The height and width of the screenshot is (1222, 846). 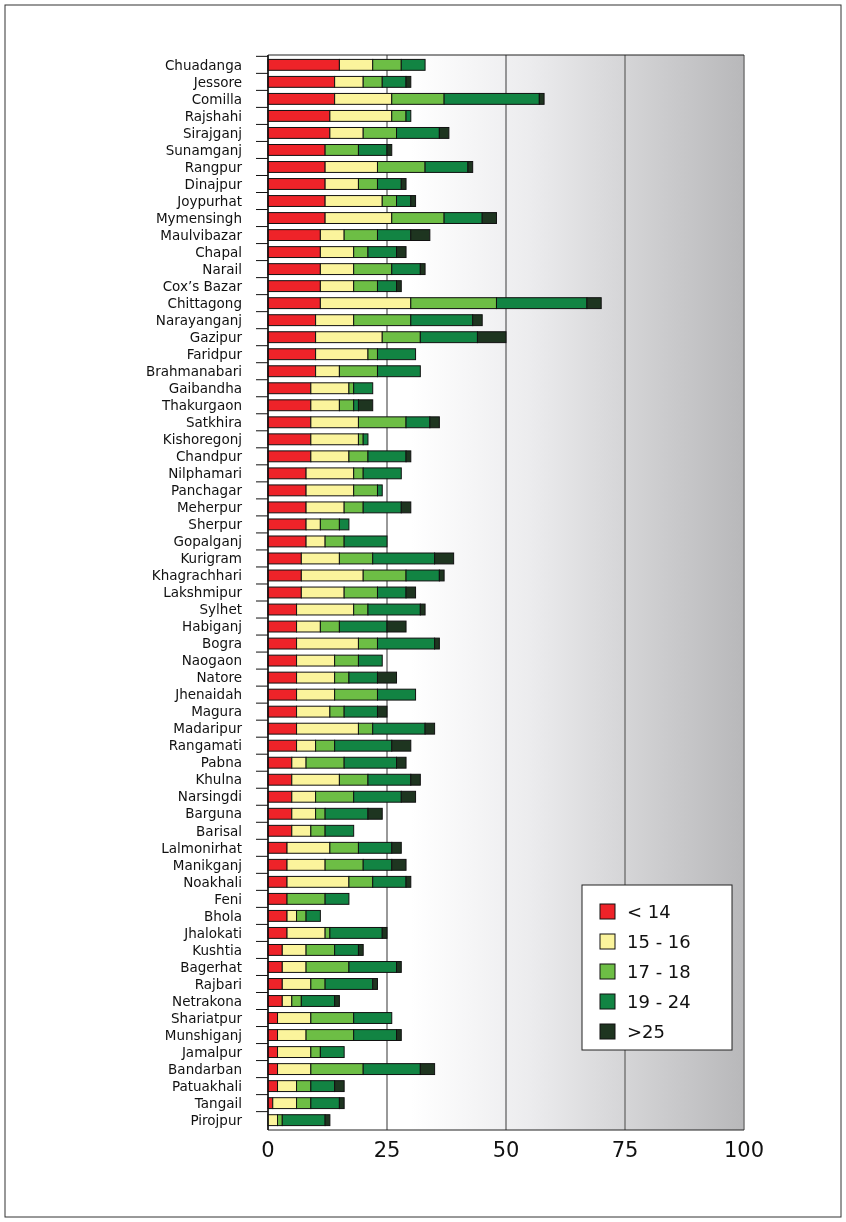 I want to click on y-tick-label: Chapal, so click(x=218, y=251).